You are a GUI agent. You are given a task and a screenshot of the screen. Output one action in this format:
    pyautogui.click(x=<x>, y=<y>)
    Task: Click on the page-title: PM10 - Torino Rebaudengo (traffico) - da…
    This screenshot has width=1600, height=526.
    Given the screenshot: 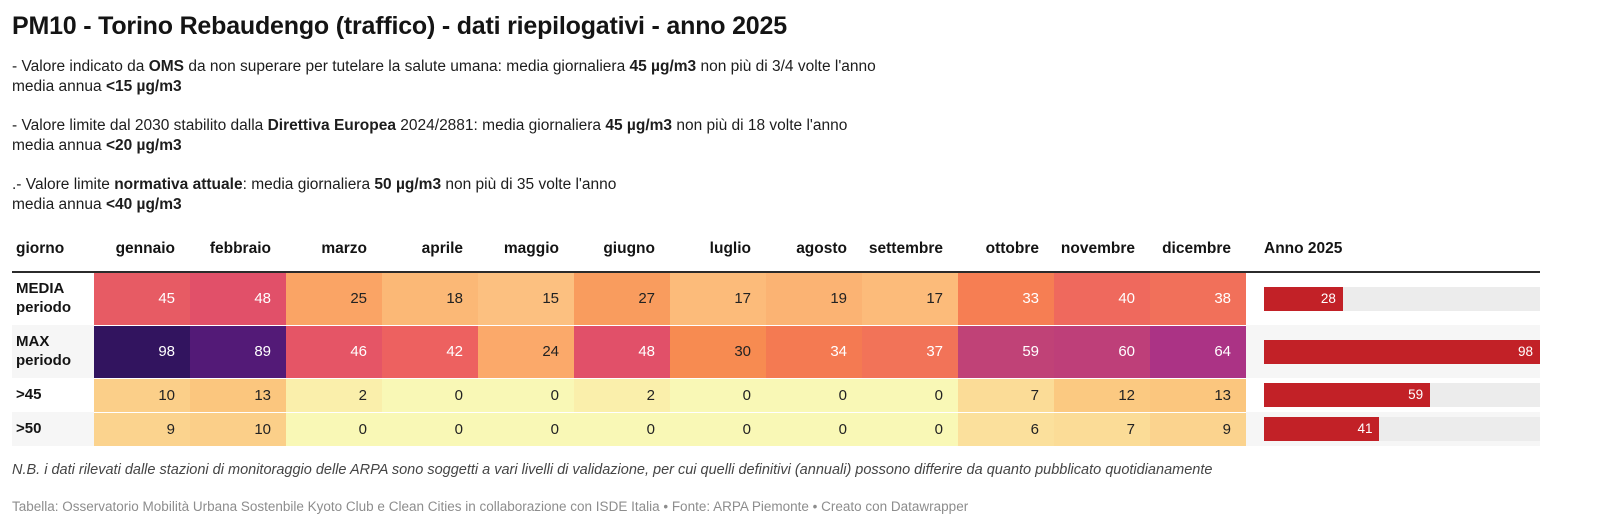 What is the action you would take?
    pyautogui.click(x=399, y=26)
    